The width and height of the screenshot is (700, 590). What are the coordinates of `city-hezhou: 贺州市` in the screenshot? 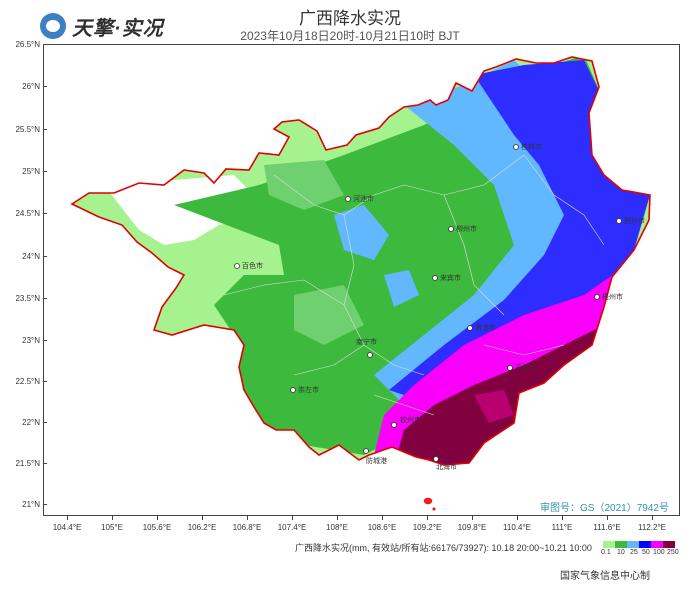 It's located at (630, 220).